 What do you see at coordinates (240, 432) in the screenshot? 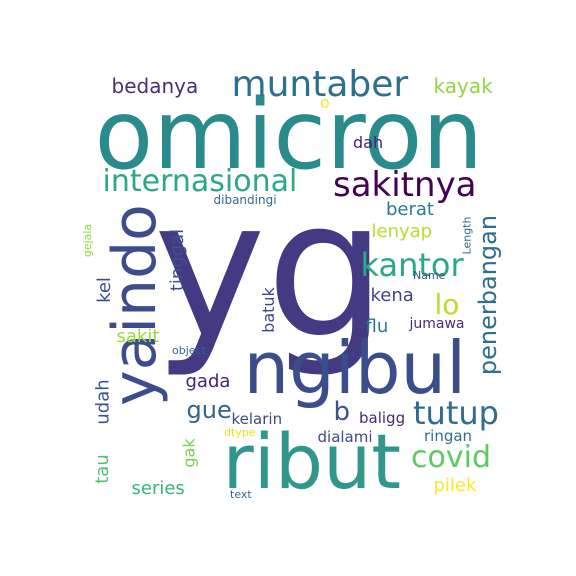
I see `word-dtype: dtype` at bounding box center [240, 432].